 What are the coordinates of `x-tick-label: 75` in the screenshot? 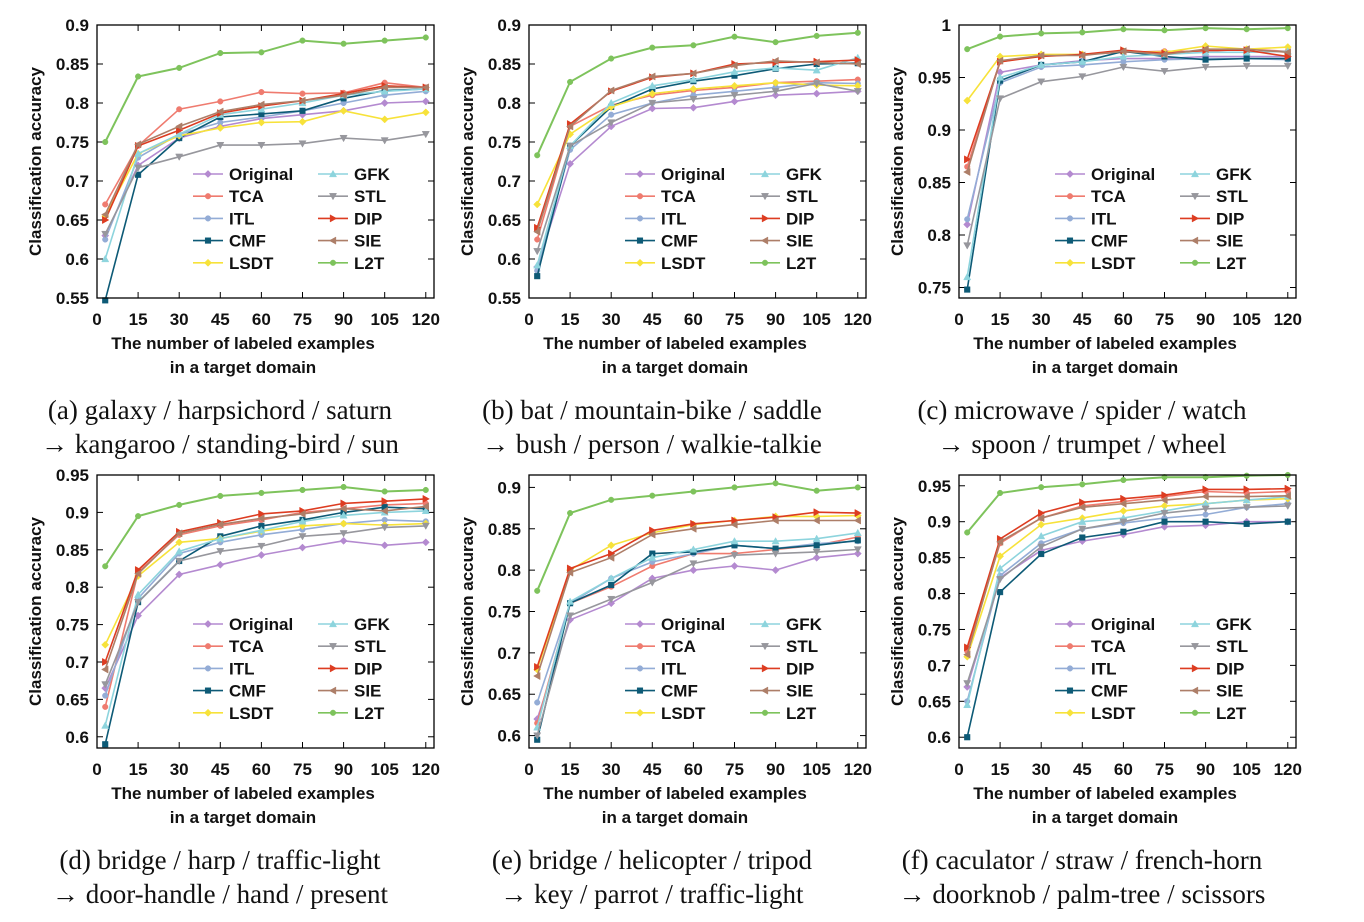 It's located at (1164, 769).